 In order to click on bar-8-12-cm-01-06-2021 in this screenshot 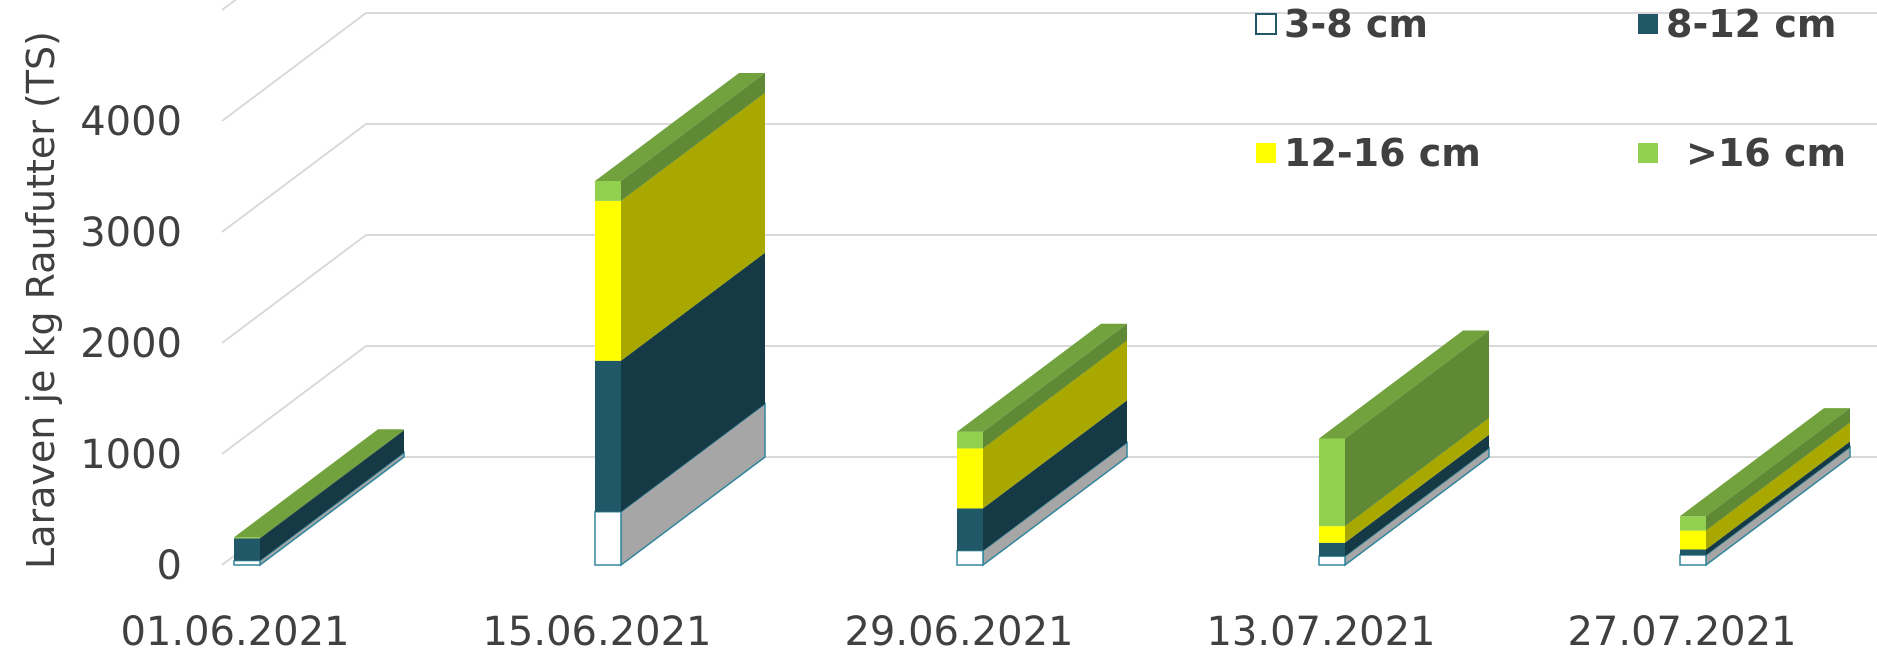, I will do `click(247, 549)`.